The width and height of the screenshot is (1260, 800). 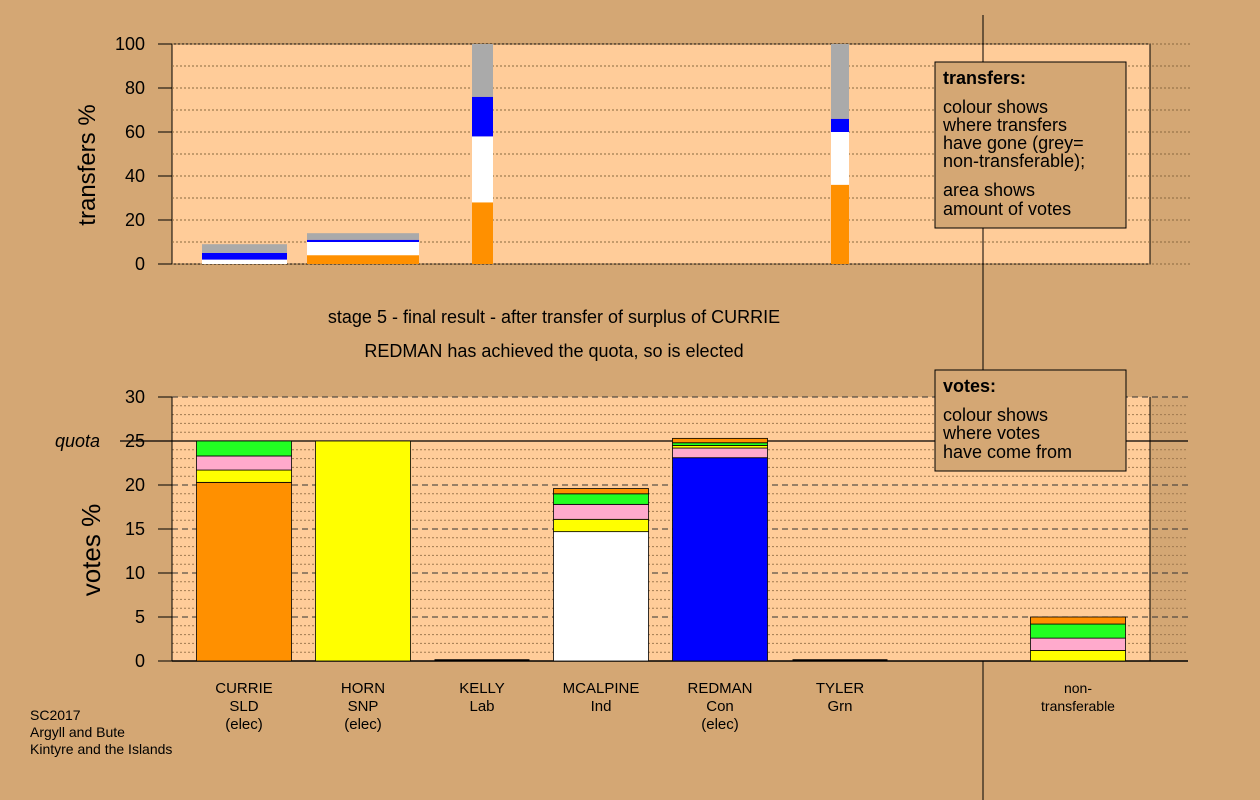 What do you see at coordinates (244, 688) in the screenshot?
I see `candidate-label: CURRIE` at bounding box center [244, 688].